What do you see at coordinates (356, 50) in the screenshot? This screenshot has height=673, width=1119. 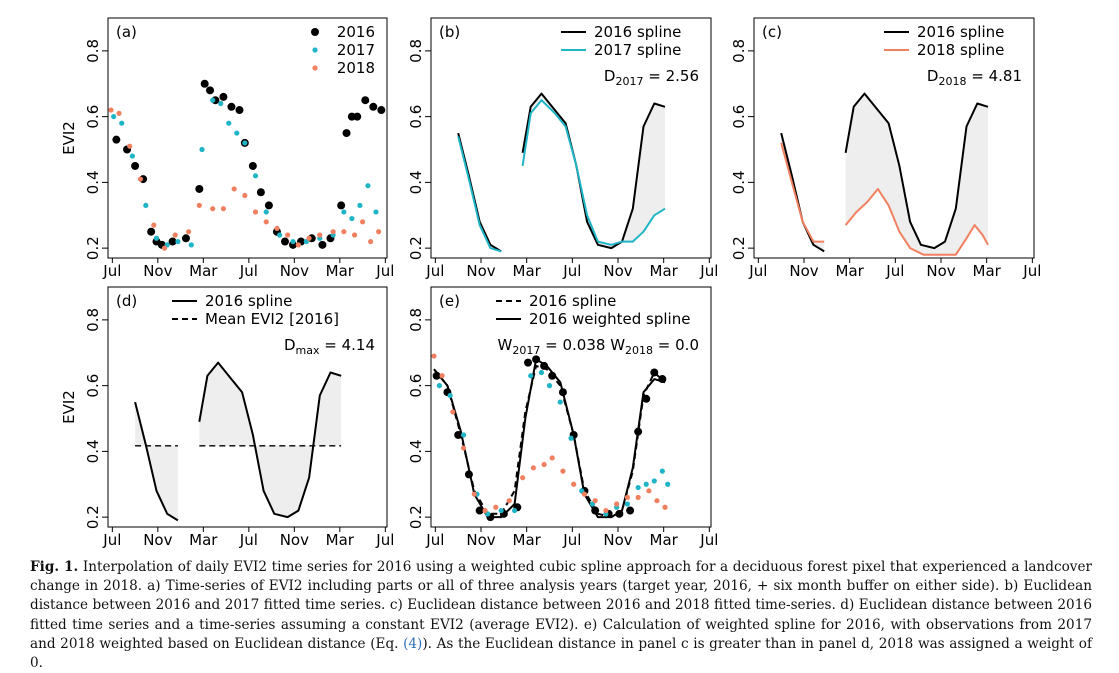 I see `legend-label: 2017` at bounding box center [356, 50].